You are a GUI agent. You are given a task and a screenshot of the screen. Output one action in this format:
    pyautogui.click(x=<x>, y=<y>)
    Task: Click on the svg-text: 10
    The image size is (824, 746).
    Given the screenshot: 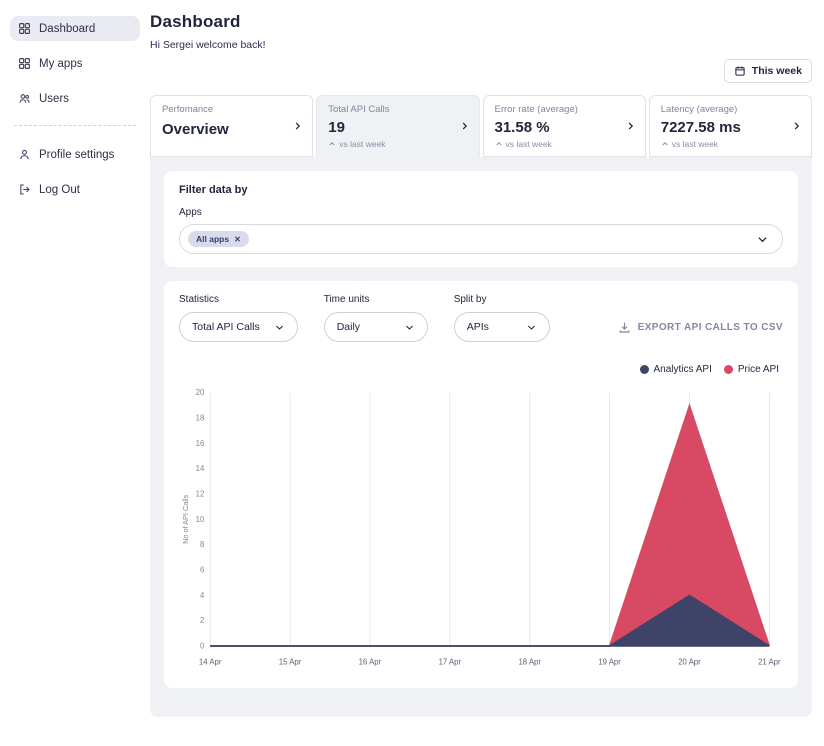 What is the action you would take?
    pyautogui.click(x=200, y=519)
    